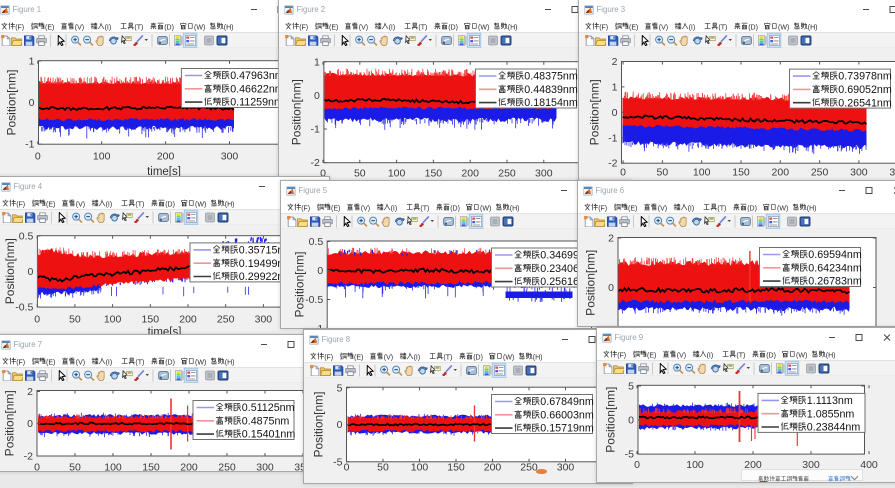 This screenshot has height=488, width=895. What do you see at coordinates (835, 268) in the screenshot?
I see `svg-text: 0.64234nm` at bounding box center [835, 268].